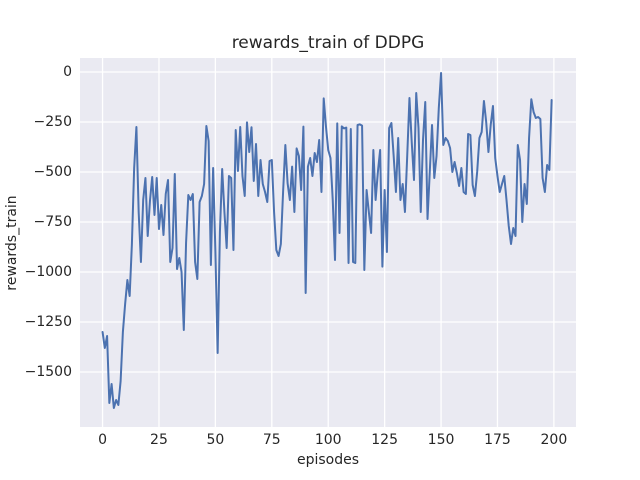 Image resolution: width=640 pixels, height=480 pixels. Describe the element at coordinates (52, 221) in the screenshot. I see `y-tick-label: −750` at that location.